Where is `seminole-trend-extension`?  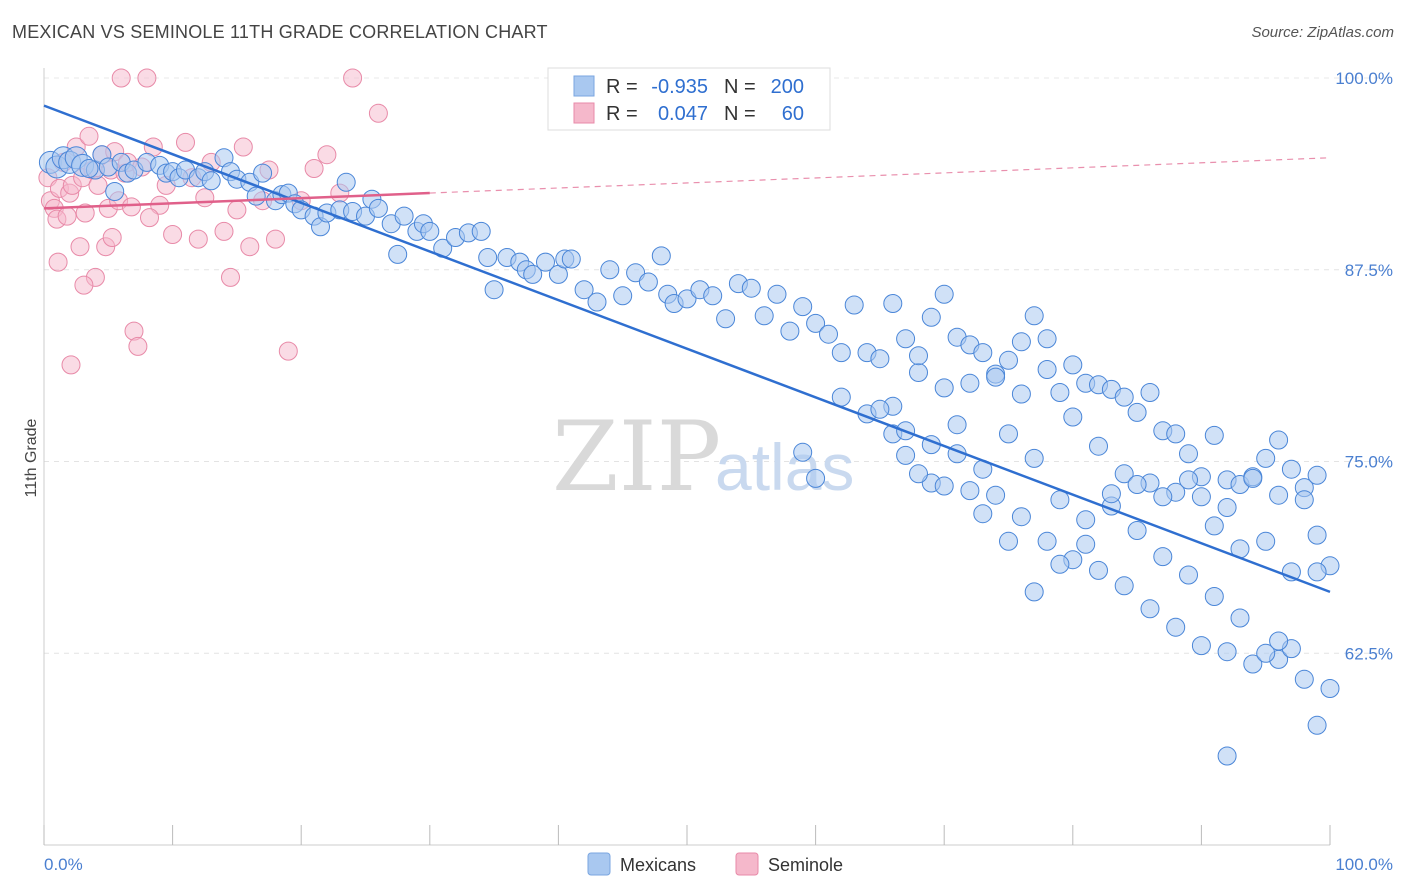 seminole-trend-extension is located at coordinates (880, 175).